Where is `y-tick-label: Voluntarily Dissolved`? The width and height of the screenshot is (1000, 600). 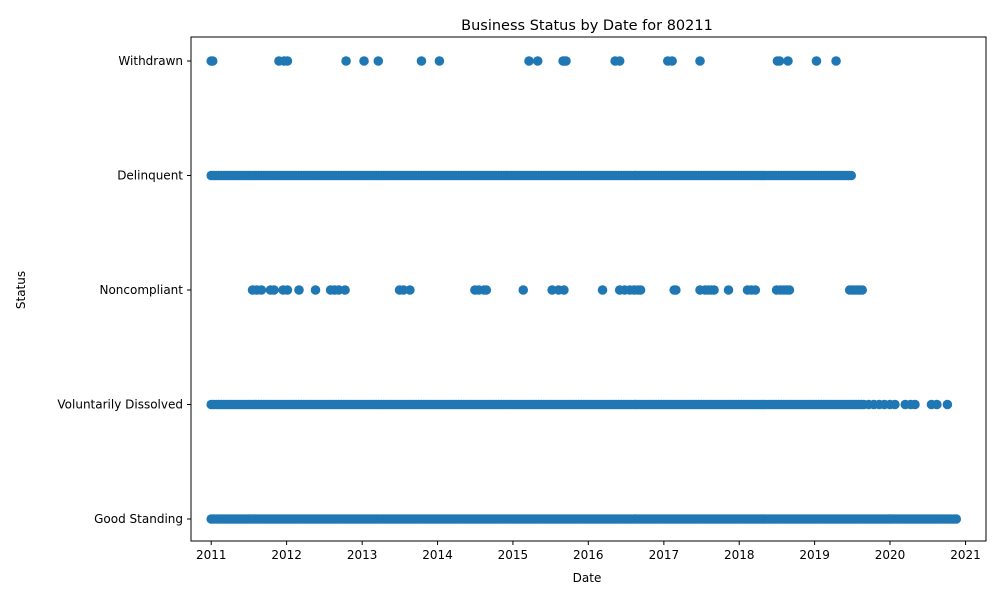
y-tick-label: Voluntarily Dissolved is located at coordinates (120, 405).